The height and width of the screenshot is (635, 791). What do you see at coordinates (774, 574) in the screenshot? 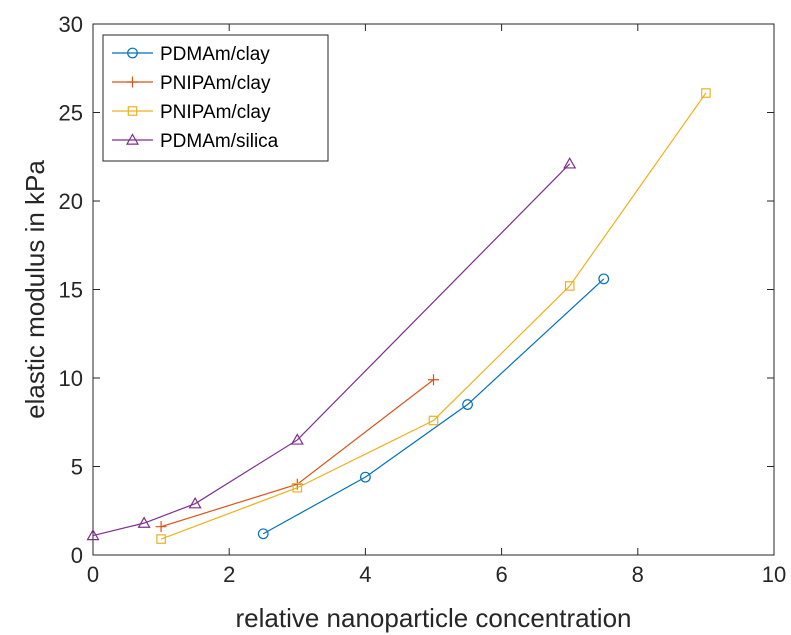
I see `x-tick-label: 10` at bounding box center [774, 574].